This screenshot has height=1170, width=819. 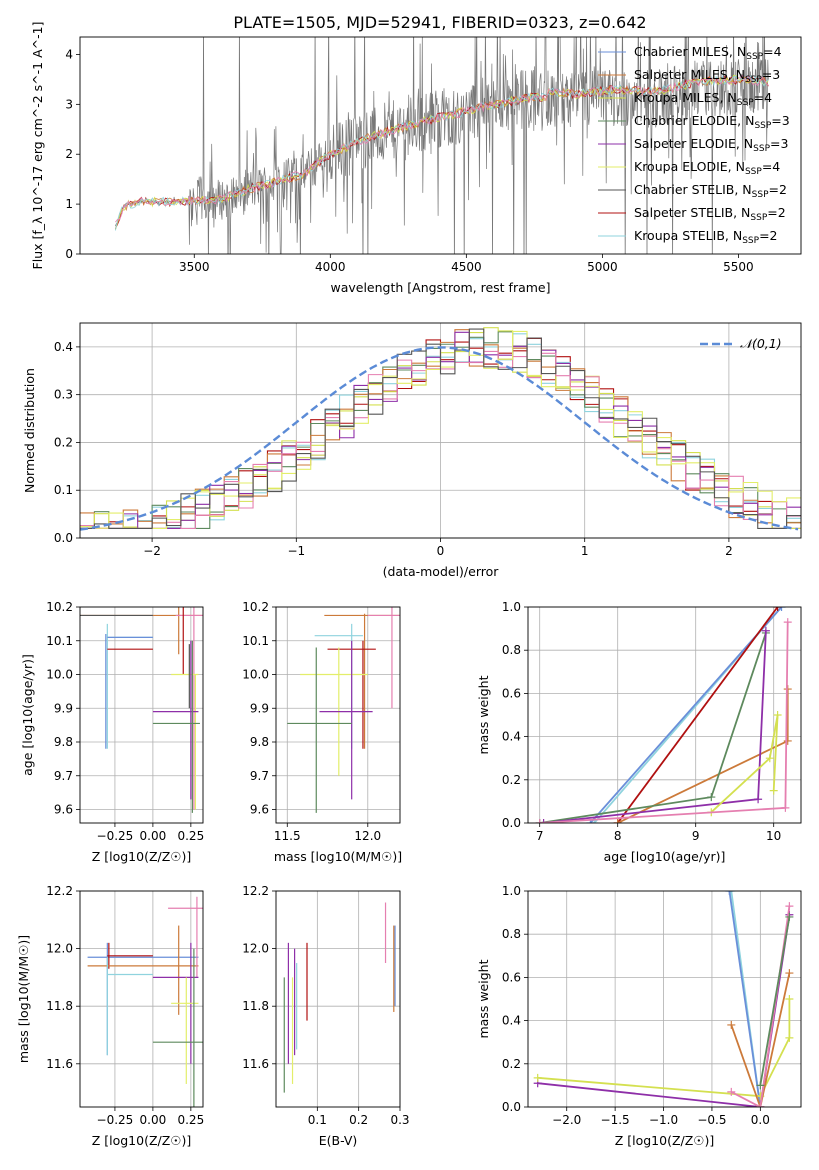 I want to click on y-tick-label: 0.1, so click(x=63, y=490).